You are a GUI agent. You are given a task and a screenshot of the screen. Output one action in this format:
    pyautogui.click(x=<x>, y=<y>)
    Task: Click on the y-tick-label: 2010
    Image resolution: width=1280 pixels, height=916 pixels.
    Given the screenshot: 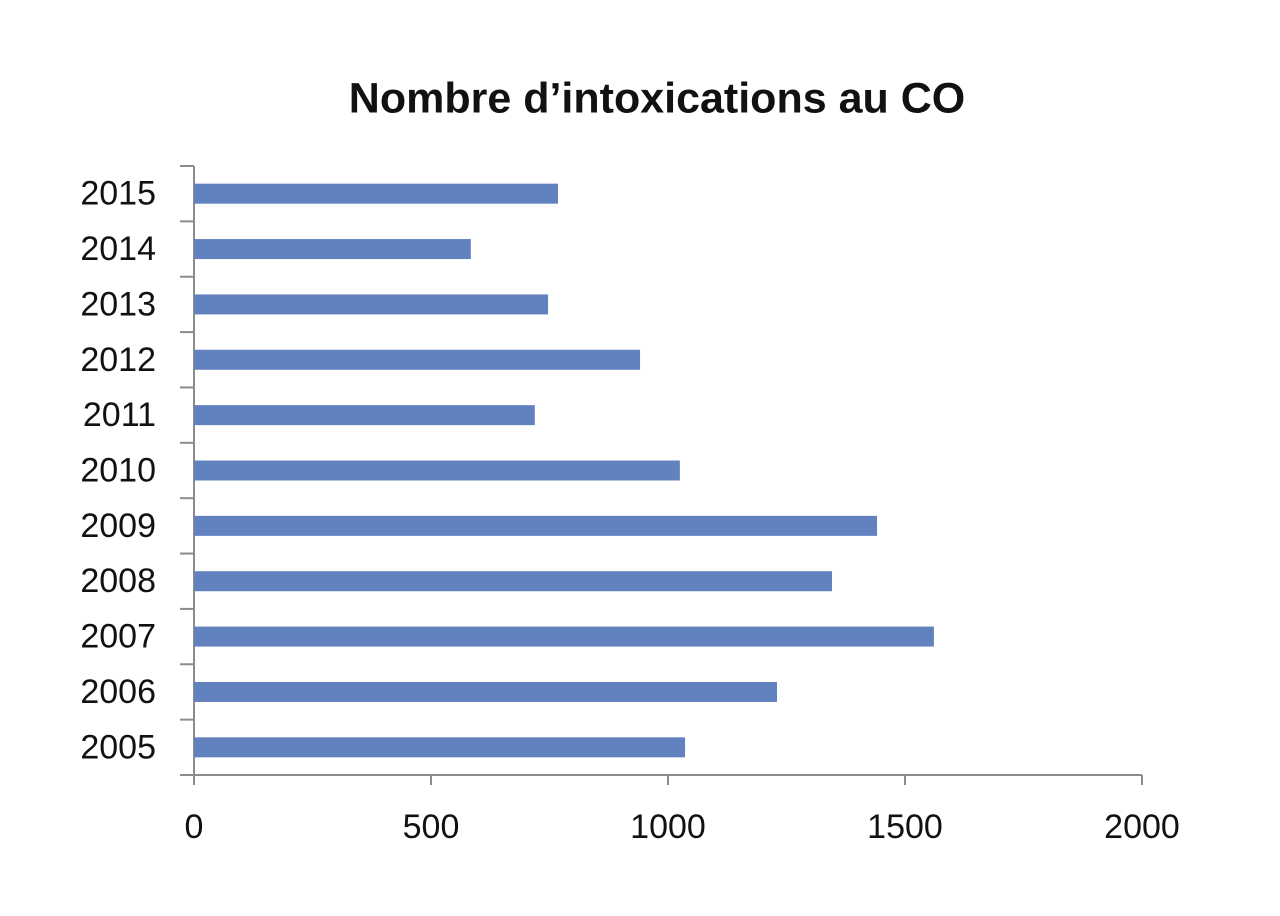 What is the action you would take?
    pyautogui.click(x=118, y=470)
    